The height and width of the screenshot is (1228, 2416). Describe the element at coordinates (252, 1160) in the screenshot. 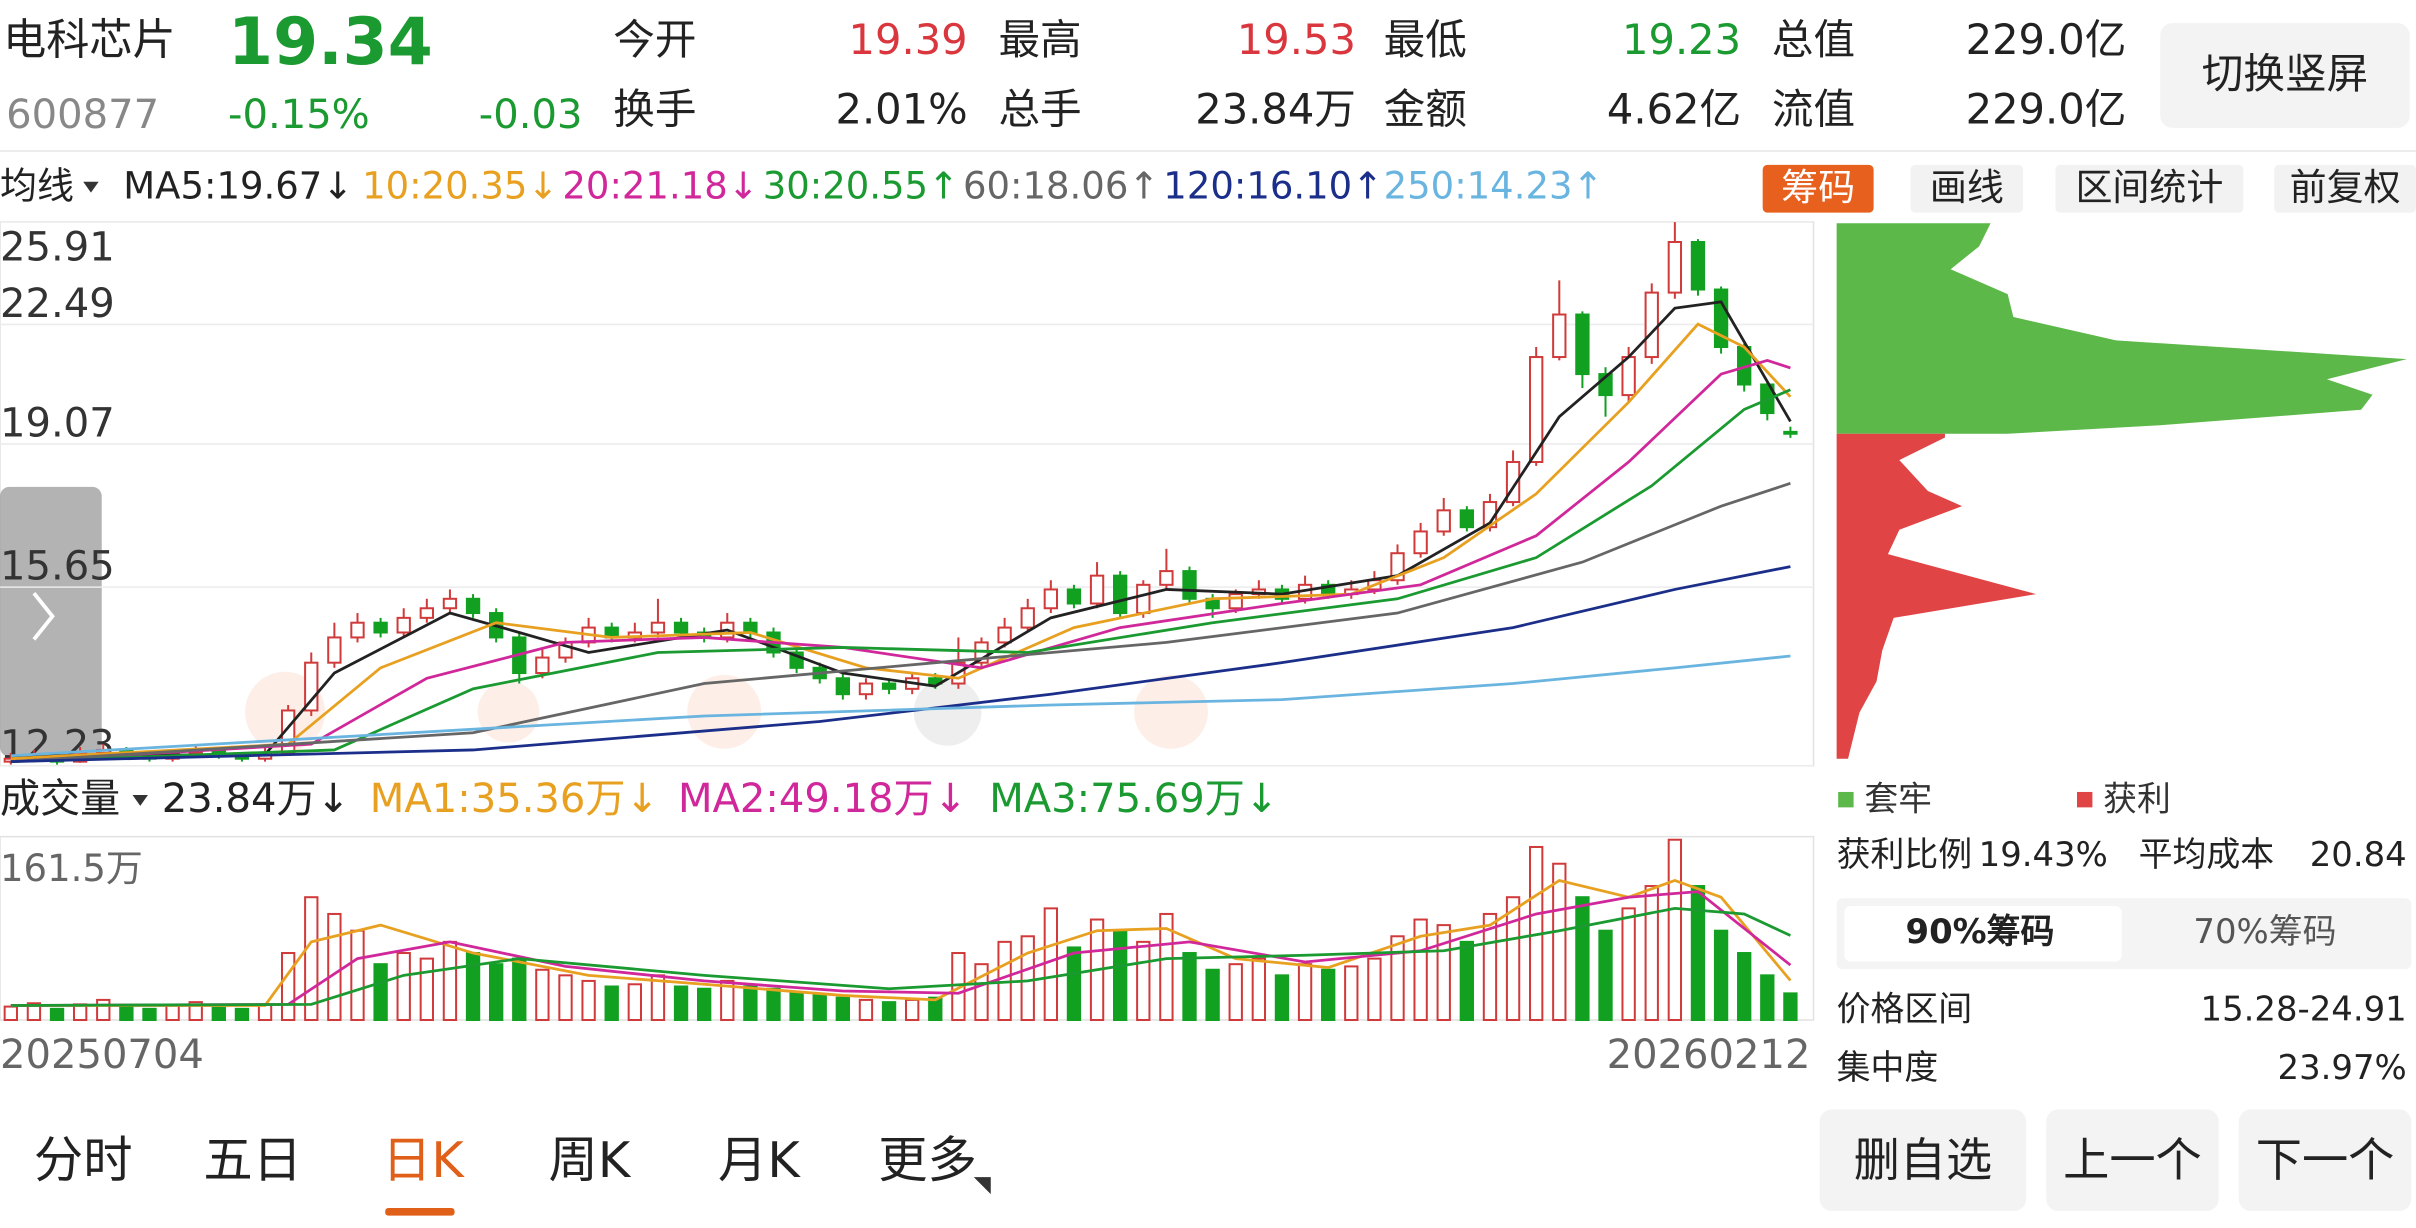

I see `period-tab: 五日` at that location.